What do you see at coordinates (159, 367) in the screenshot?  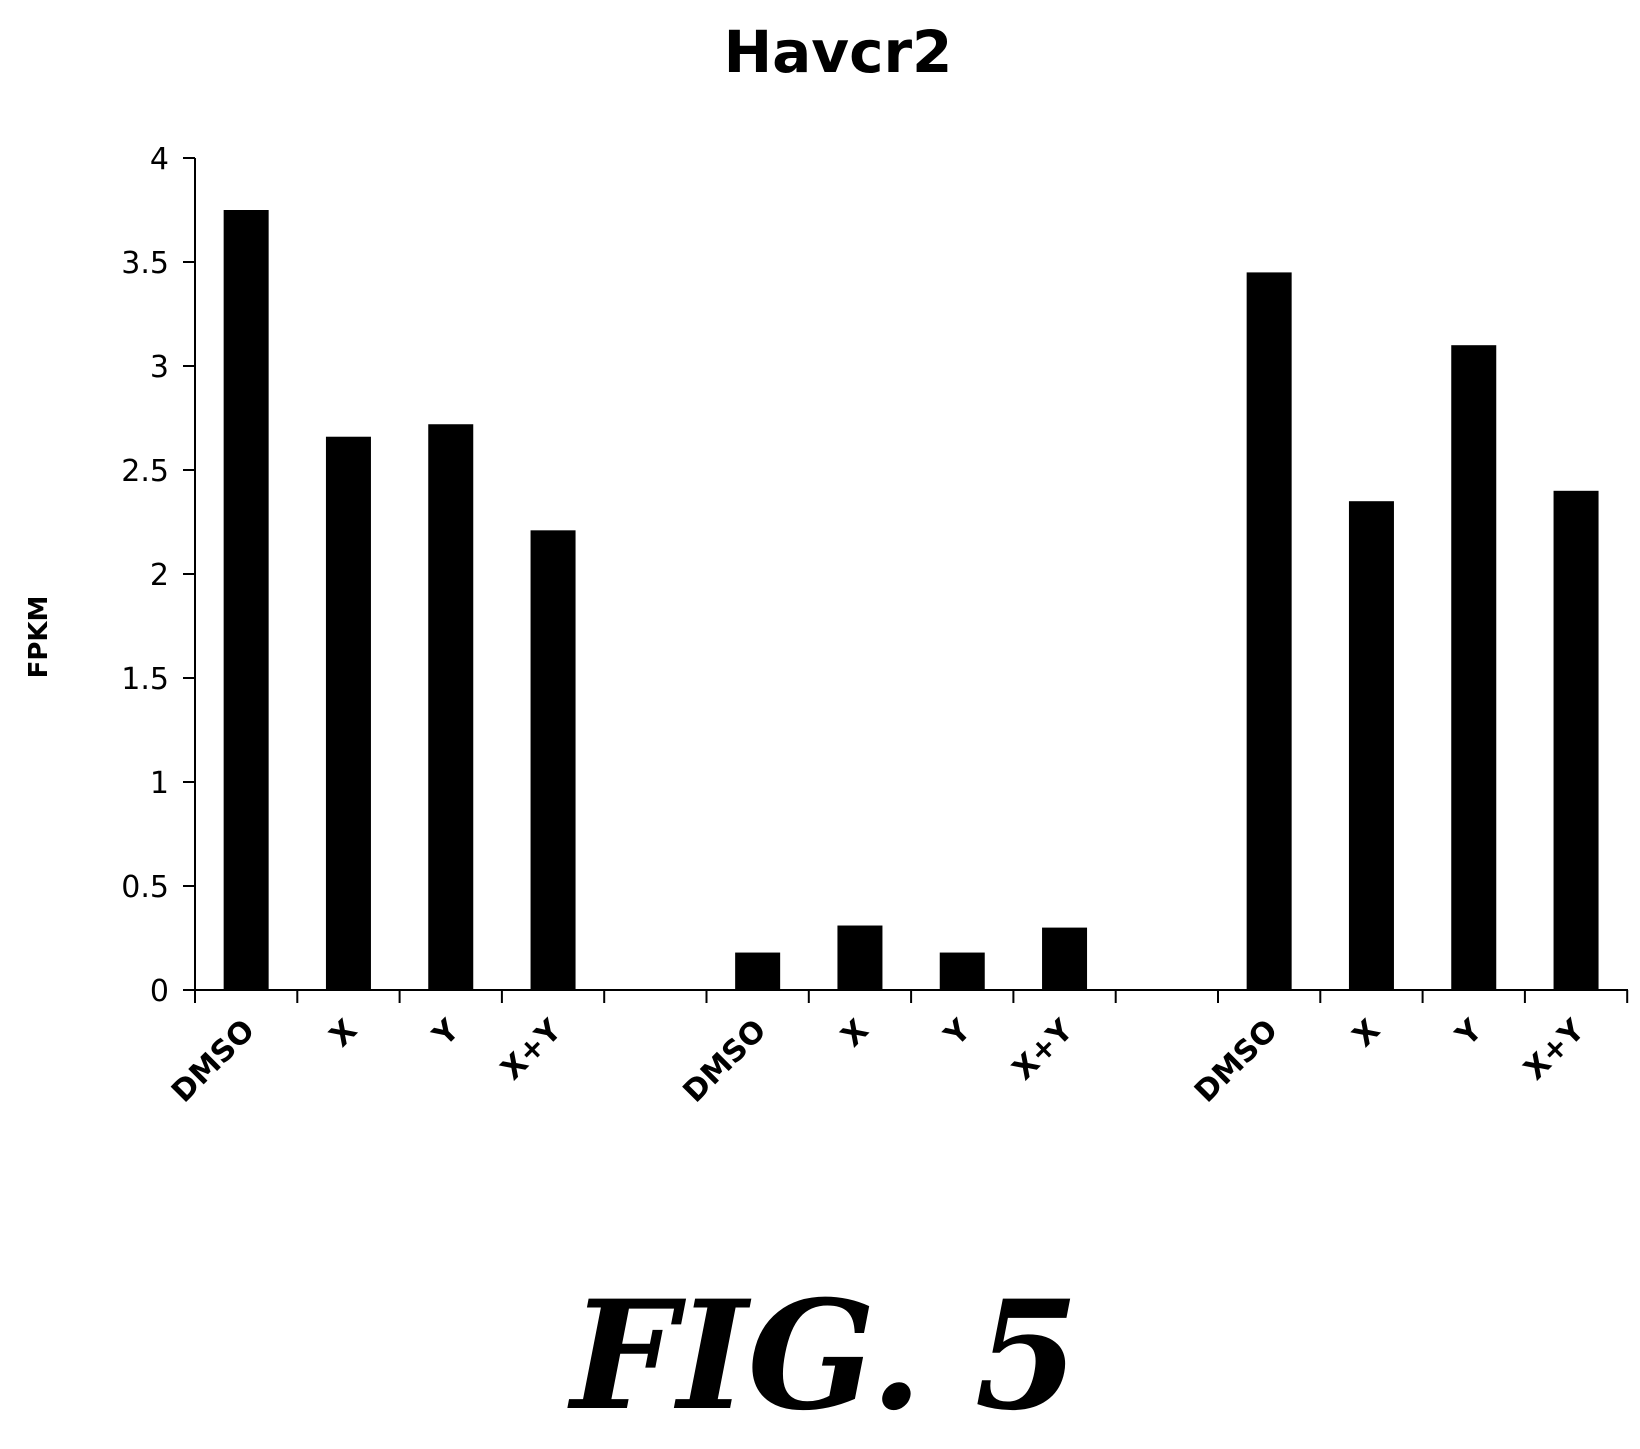 I see `y-tick-label: 3` at bounding box center [159, 367].